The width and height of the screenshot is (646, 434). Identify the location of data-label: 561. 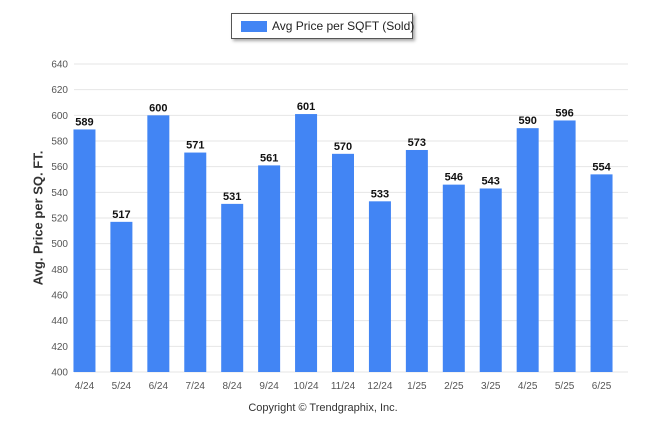
(269, 158).